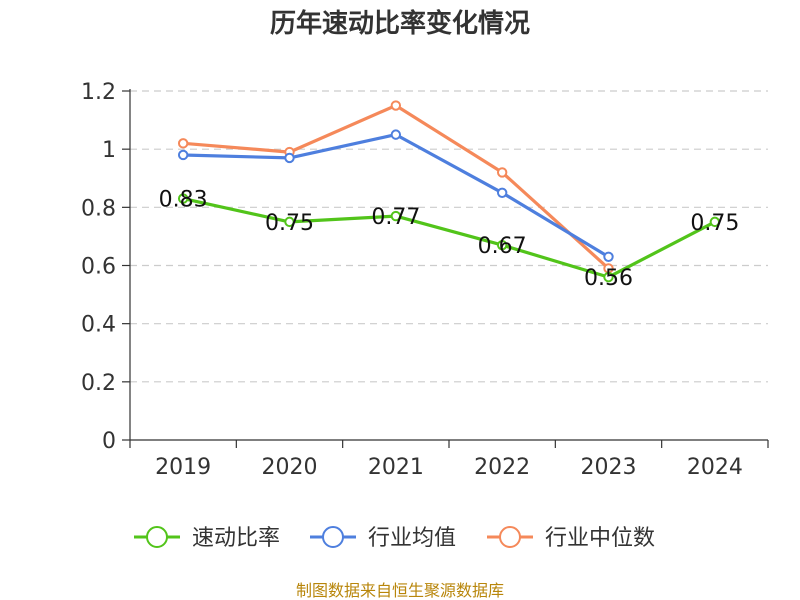 The image size is (800, 600). Describe the element at coordinates (502, 467) in the screenshot. I see `x-tick-label: 2022` at that location.